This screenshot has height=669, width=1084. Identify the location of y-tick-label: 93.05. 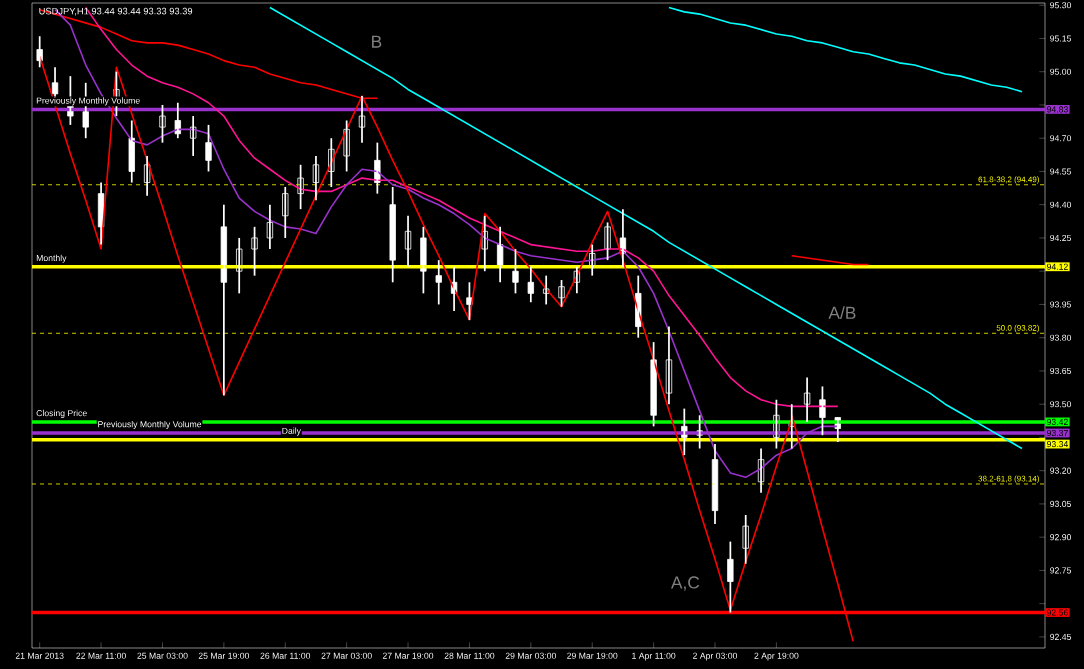
(1061, 503).